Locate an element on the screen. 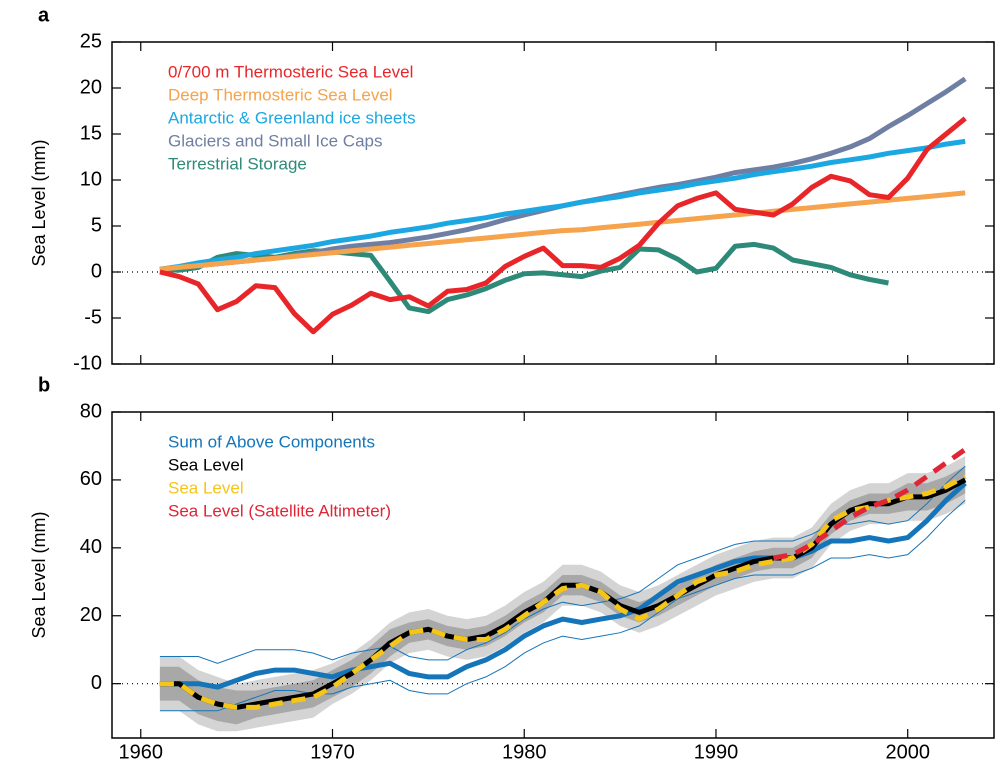 The height and width of the screenshot is (765, 1006). y-tick-label: -10 is located at coordinates (87, 363).